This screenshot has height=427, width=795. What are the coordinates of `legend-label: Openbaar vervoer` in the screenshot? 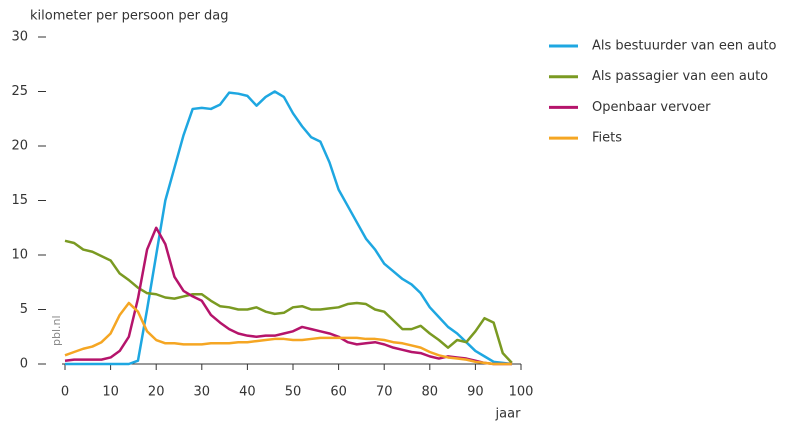 It's located at (651, 107).